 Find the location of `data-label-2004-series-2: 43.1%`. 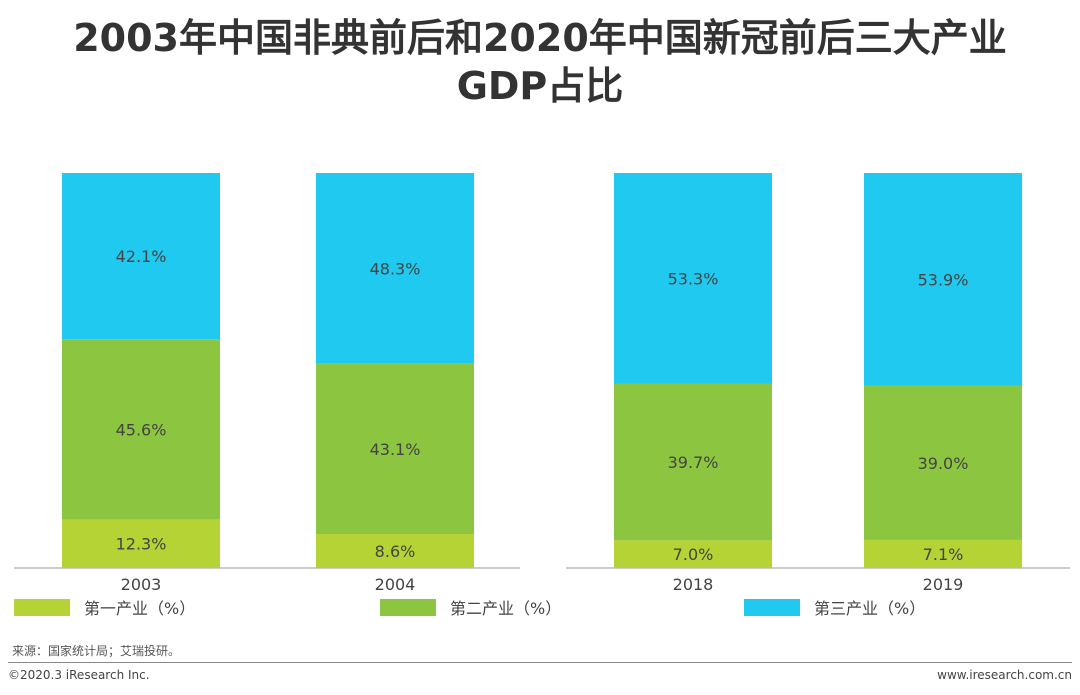

data-label-2004-series-2: 43.1% is located at coordinates (395, 449).